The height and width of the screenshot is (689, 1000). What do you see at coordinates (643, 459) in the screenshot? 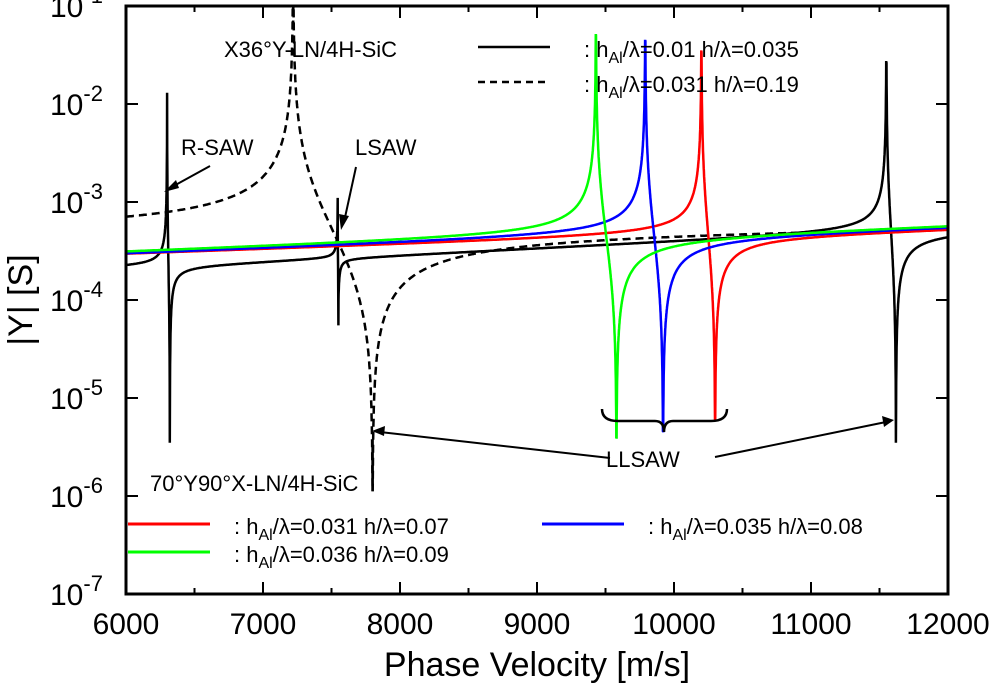
I see `annotation-llsaw: LLSAW` at bounding box center [643, 459].